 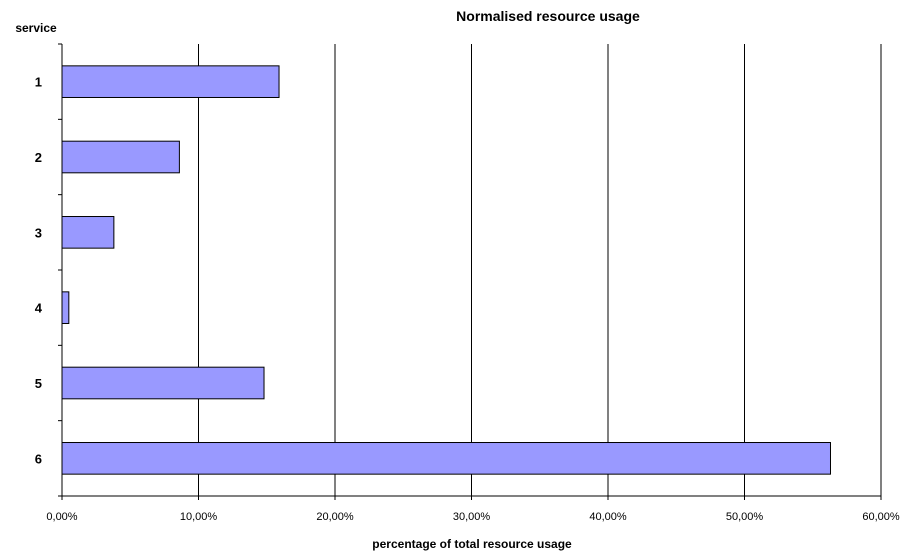 I want to click on category-label: 3, so click(x=38, y=232).